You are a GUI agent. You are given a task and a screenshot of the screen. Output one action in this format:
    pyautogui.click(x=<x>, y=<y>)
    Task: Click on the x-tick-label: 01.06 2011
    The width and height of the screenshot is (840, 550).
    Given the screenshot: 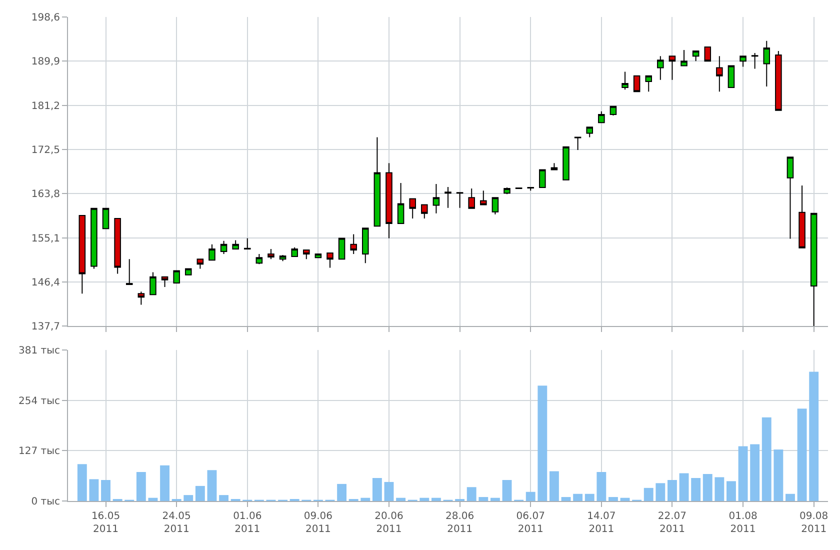 What is the action you would take?
    pyautogui.click(x=247, y=523)
    